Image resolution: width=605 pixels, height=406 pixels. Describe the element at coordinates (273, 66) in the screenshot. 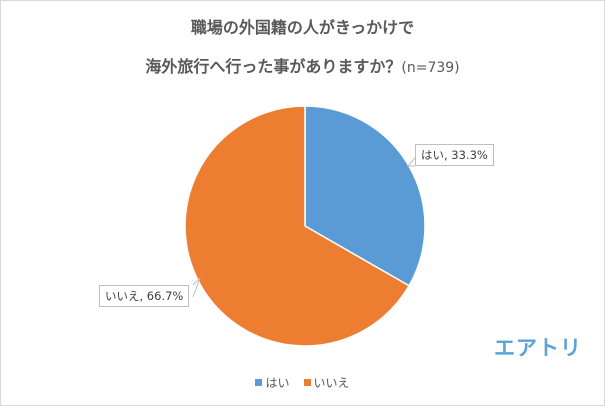

I see `chart-title-question: 海外旅行へ行った事がありますか？` at that location.